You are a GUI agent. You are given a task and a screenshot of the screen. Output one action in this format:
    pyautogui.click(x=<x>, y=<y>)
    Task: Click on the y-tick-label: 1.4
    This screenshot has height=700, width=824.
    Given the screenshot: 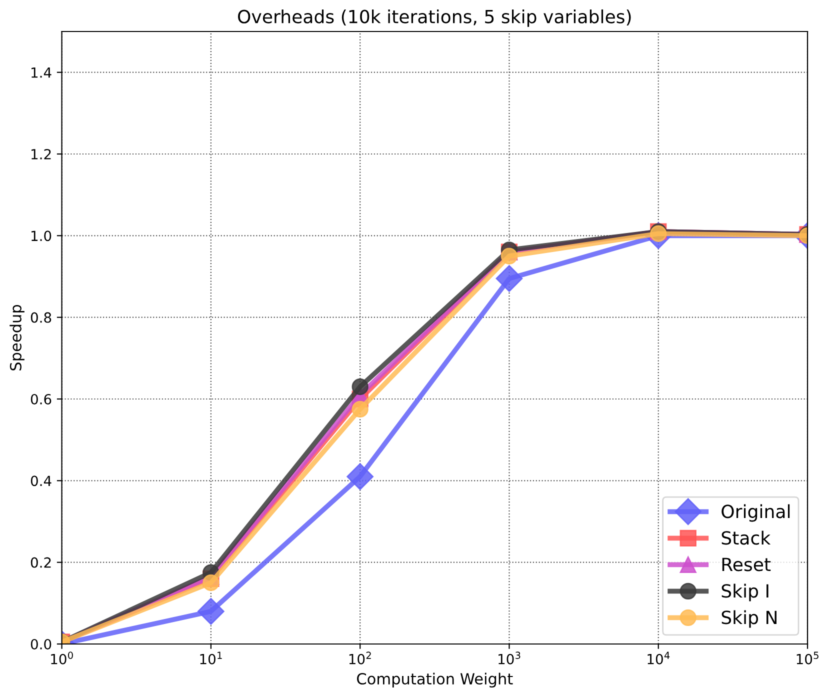 What is the action you would take?
    pyautogui.click(x=42, y=72)
    